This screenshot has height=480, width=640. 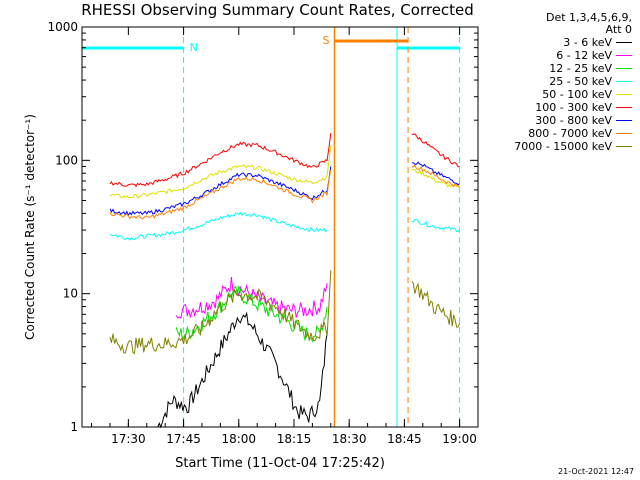 What do you see at coordinates (459, 439) in the screenshot?
I see `x-tick-label-19:00: 19:00` at bounding box center [459, 439].